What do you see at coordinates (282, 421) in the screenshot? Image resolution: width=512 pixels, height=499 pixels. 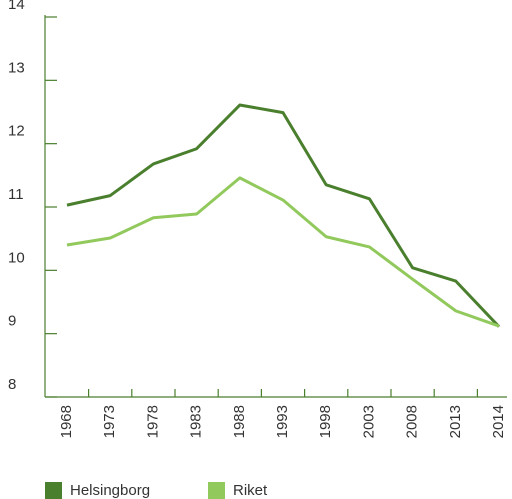 I see `x-tick-label: 1993` at bounding box center [282, 421].